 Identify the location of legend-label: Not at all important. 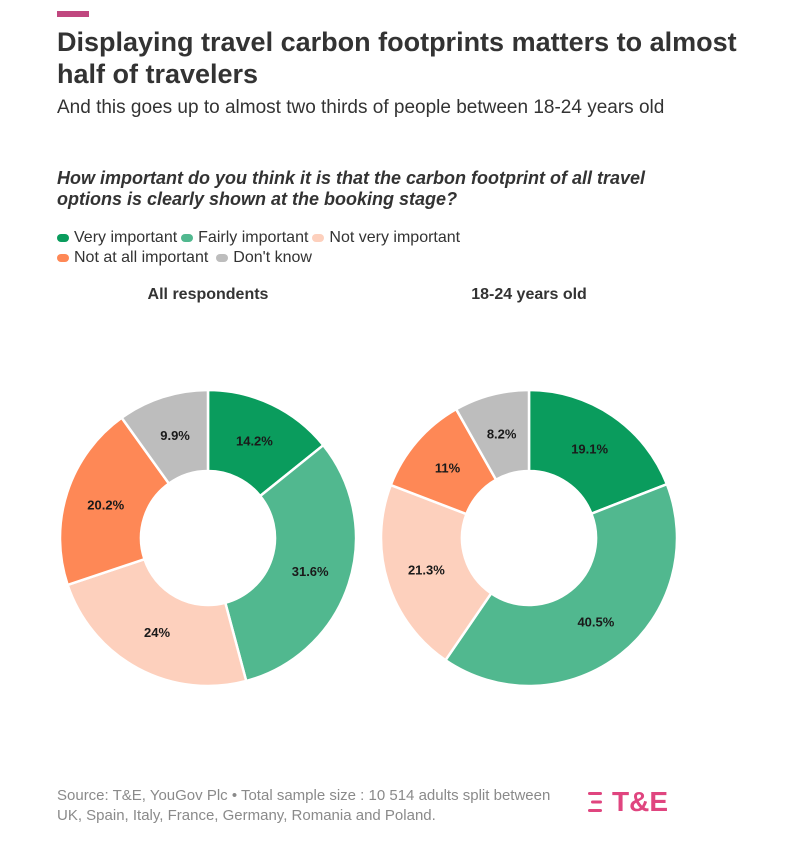
(141, 257).